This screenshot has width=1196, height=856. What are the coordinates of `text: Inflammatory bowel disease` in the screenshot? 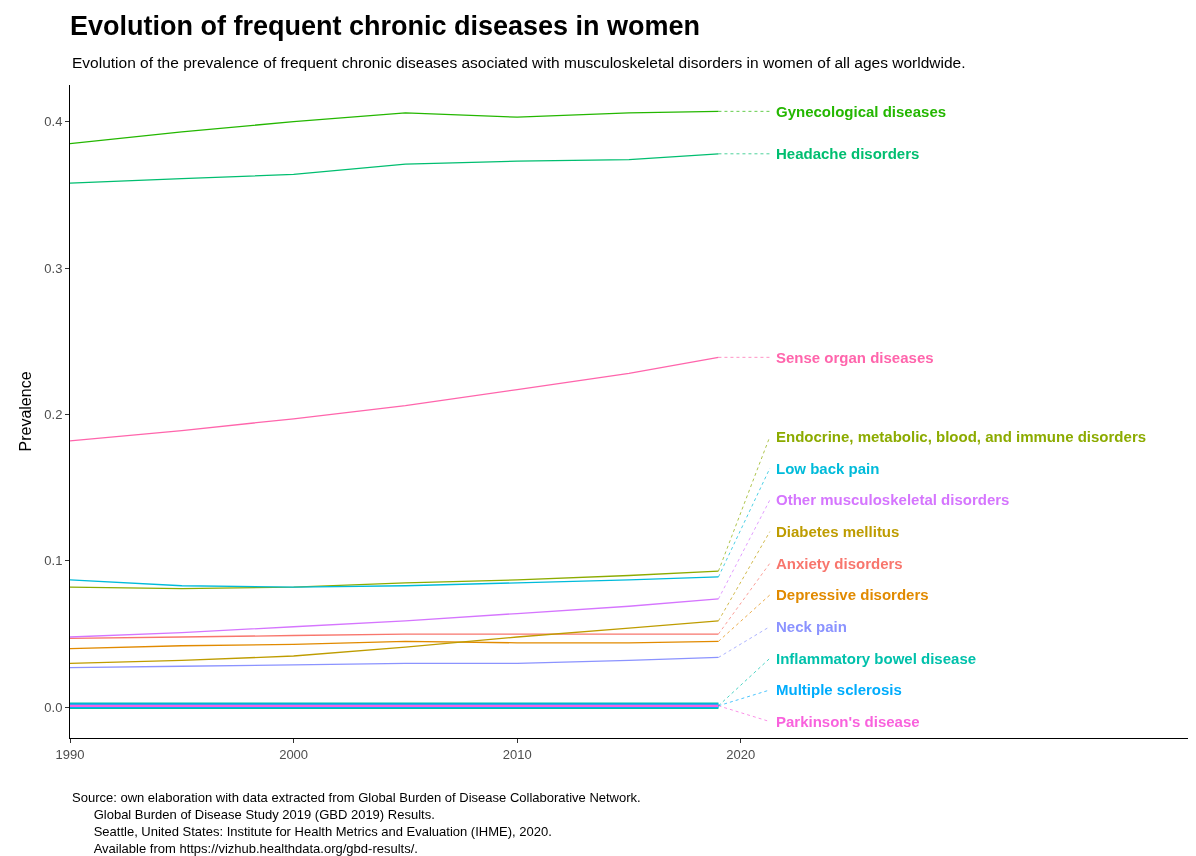 It's located at (876, 658).